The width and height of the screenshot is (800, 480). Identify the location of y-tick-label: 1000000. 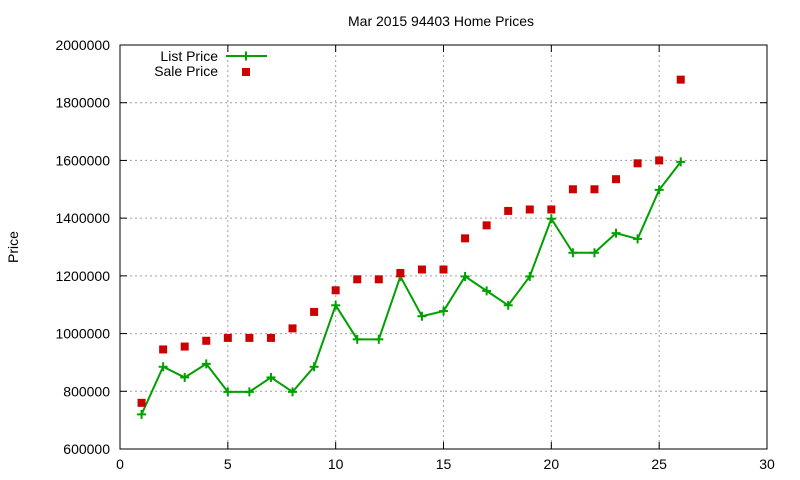
(82, 334).